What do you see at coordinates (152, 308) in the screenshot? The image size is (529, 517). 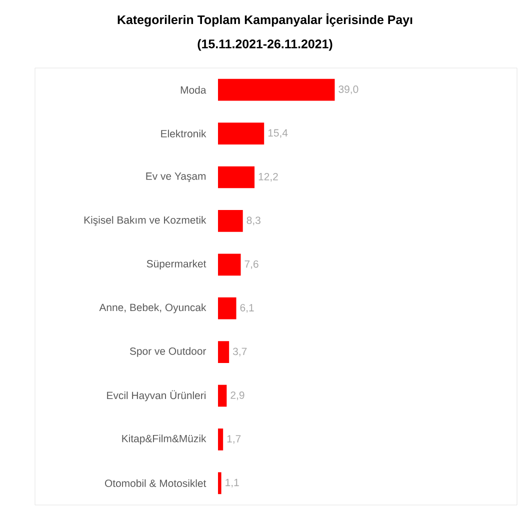 I see `y-tick-label: Anne, Bebek, Oyuncak` at bounding box center [152, 308].